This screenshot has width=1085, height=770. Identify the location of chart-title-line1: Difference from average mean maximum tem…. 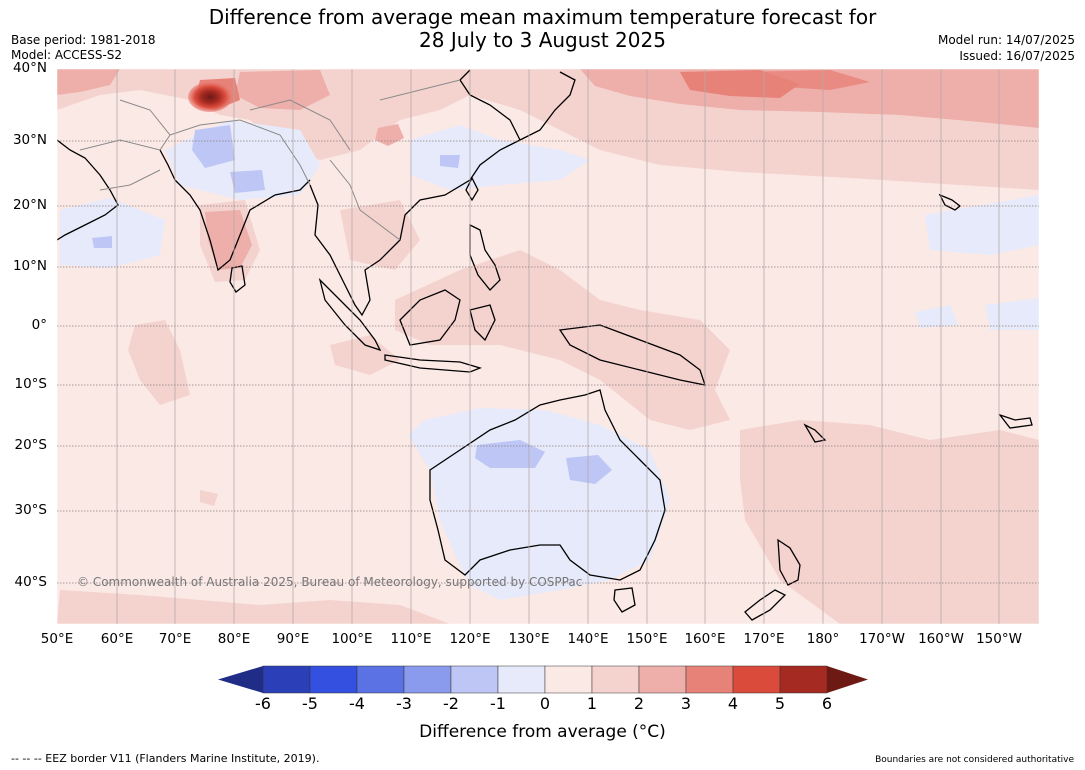
(542, 17).